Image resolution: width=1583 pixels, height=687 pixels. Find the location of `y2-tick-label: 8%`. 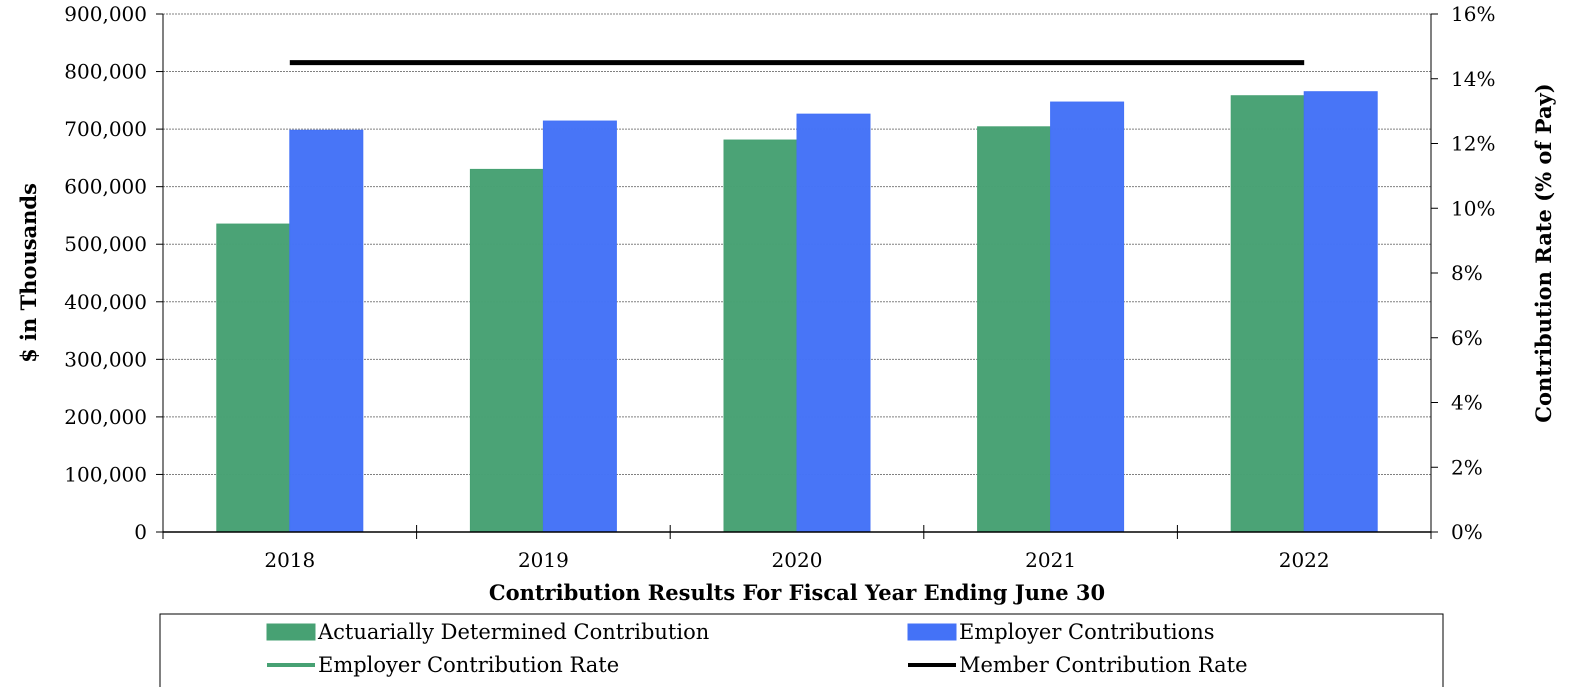

y2-tick-label: 8% is located at coordinates (1467, 273).